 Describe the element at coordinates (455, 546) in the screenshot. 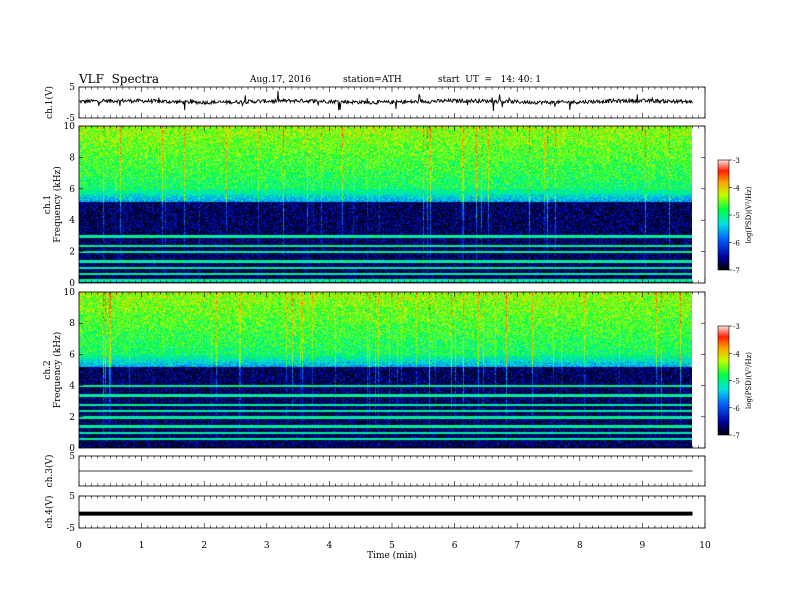

I see `x-tick-label: 6` at that location.